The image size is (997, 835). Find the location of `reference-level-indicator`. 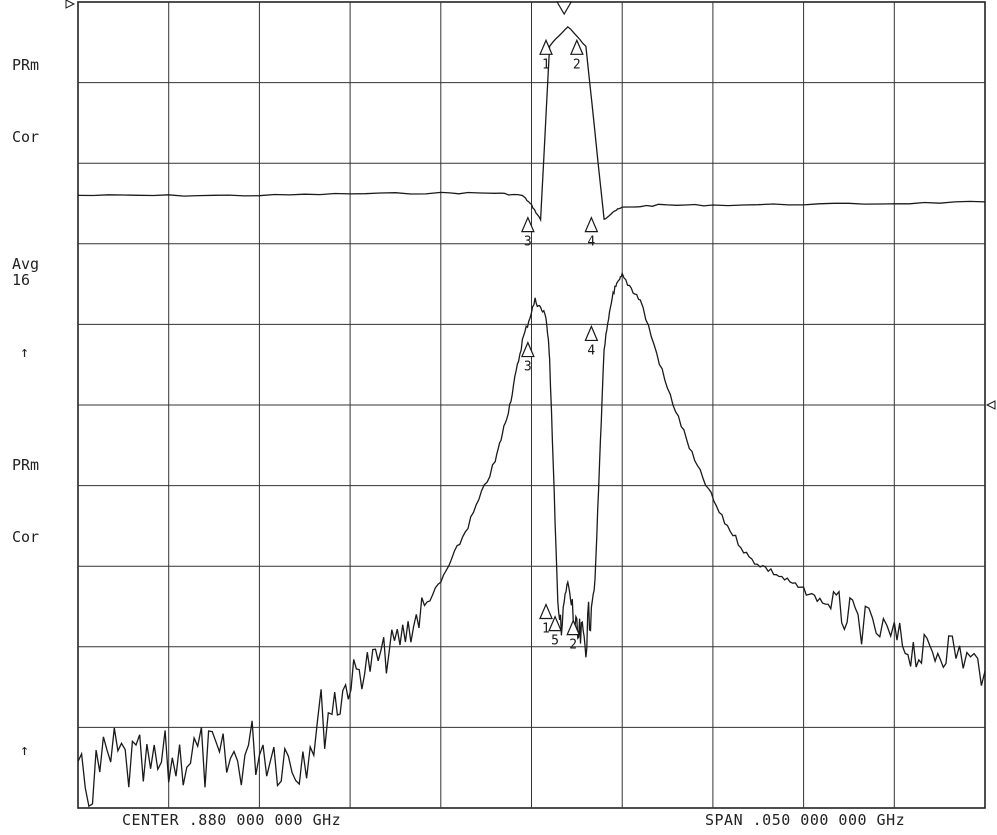

reference-level-indicator is located at coordinates (990, 405).